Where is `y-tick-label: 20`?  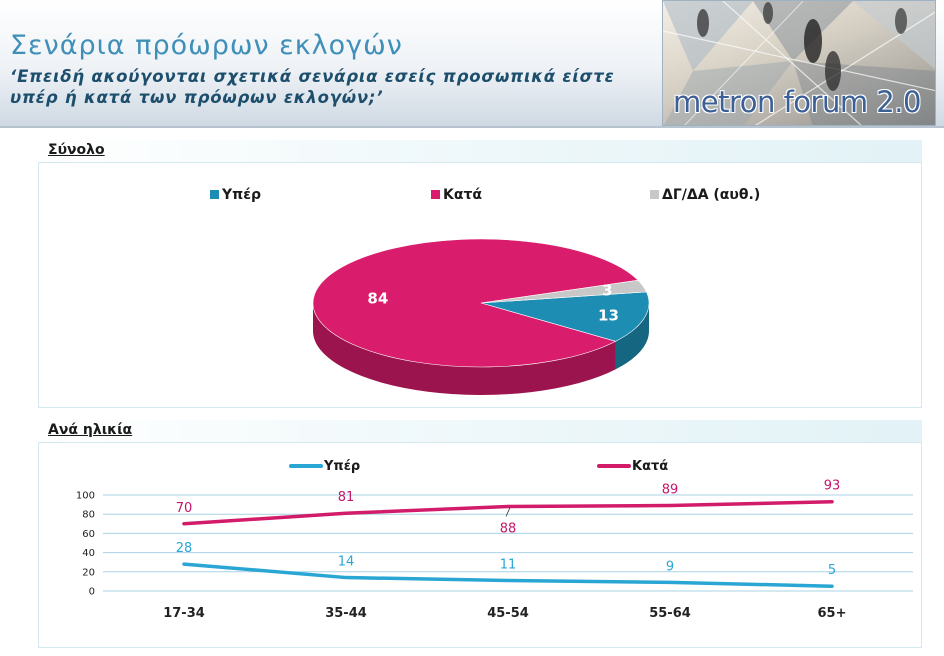 y-tick-label: 20 is located at coordinates (88, 572).